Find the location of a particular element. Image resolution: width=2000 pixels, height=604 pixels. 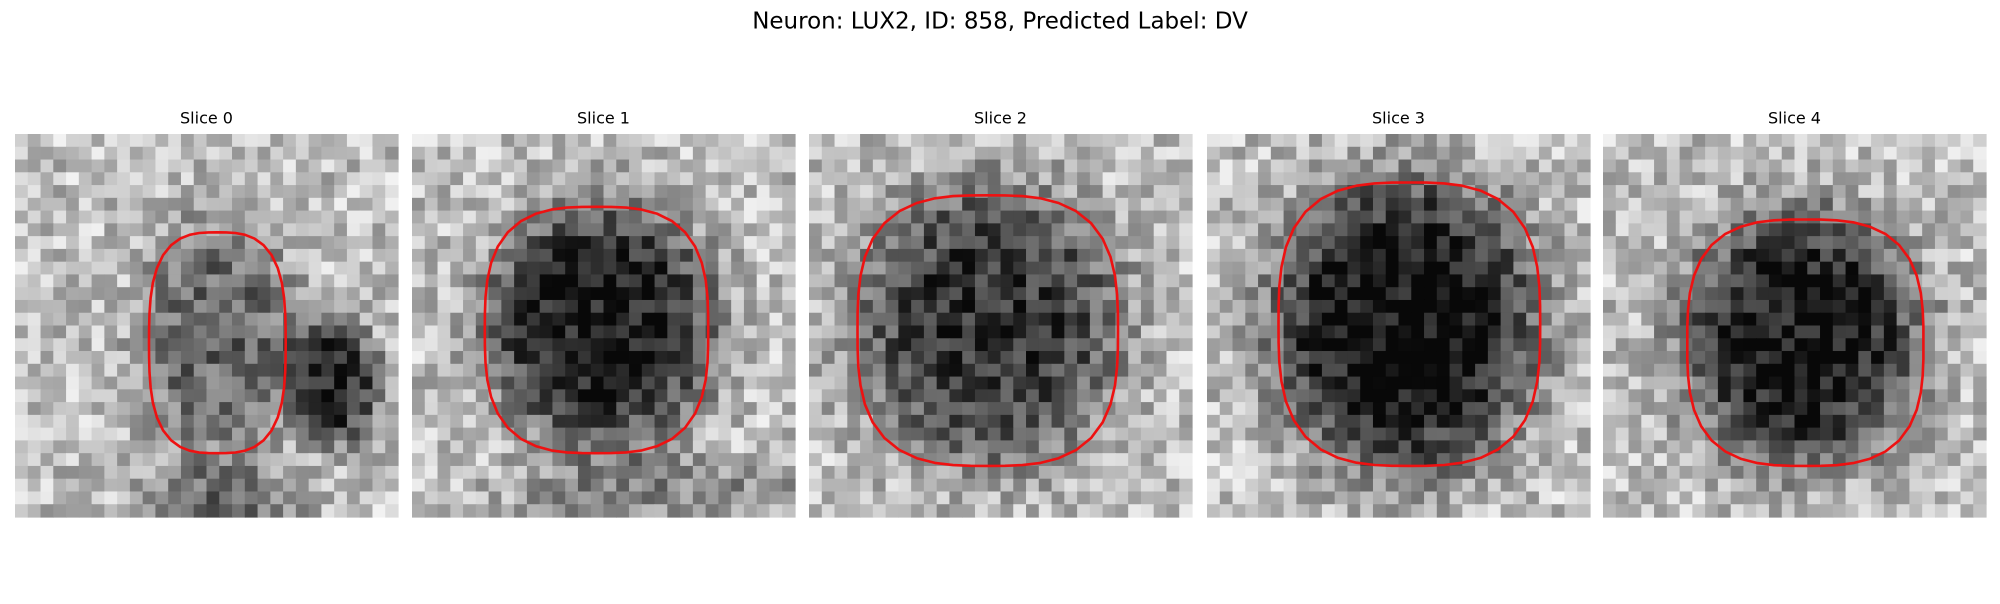

image-panel is located at coordinates (1795, 326).